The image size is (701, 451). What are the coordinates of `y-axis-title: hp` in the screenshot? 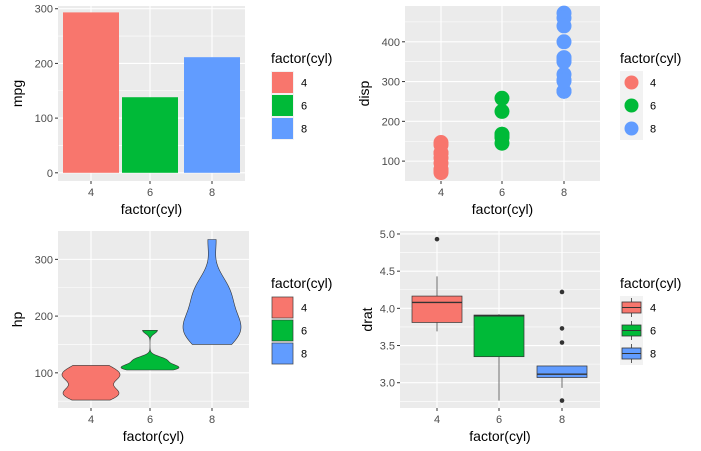 It's located at (17, 320).